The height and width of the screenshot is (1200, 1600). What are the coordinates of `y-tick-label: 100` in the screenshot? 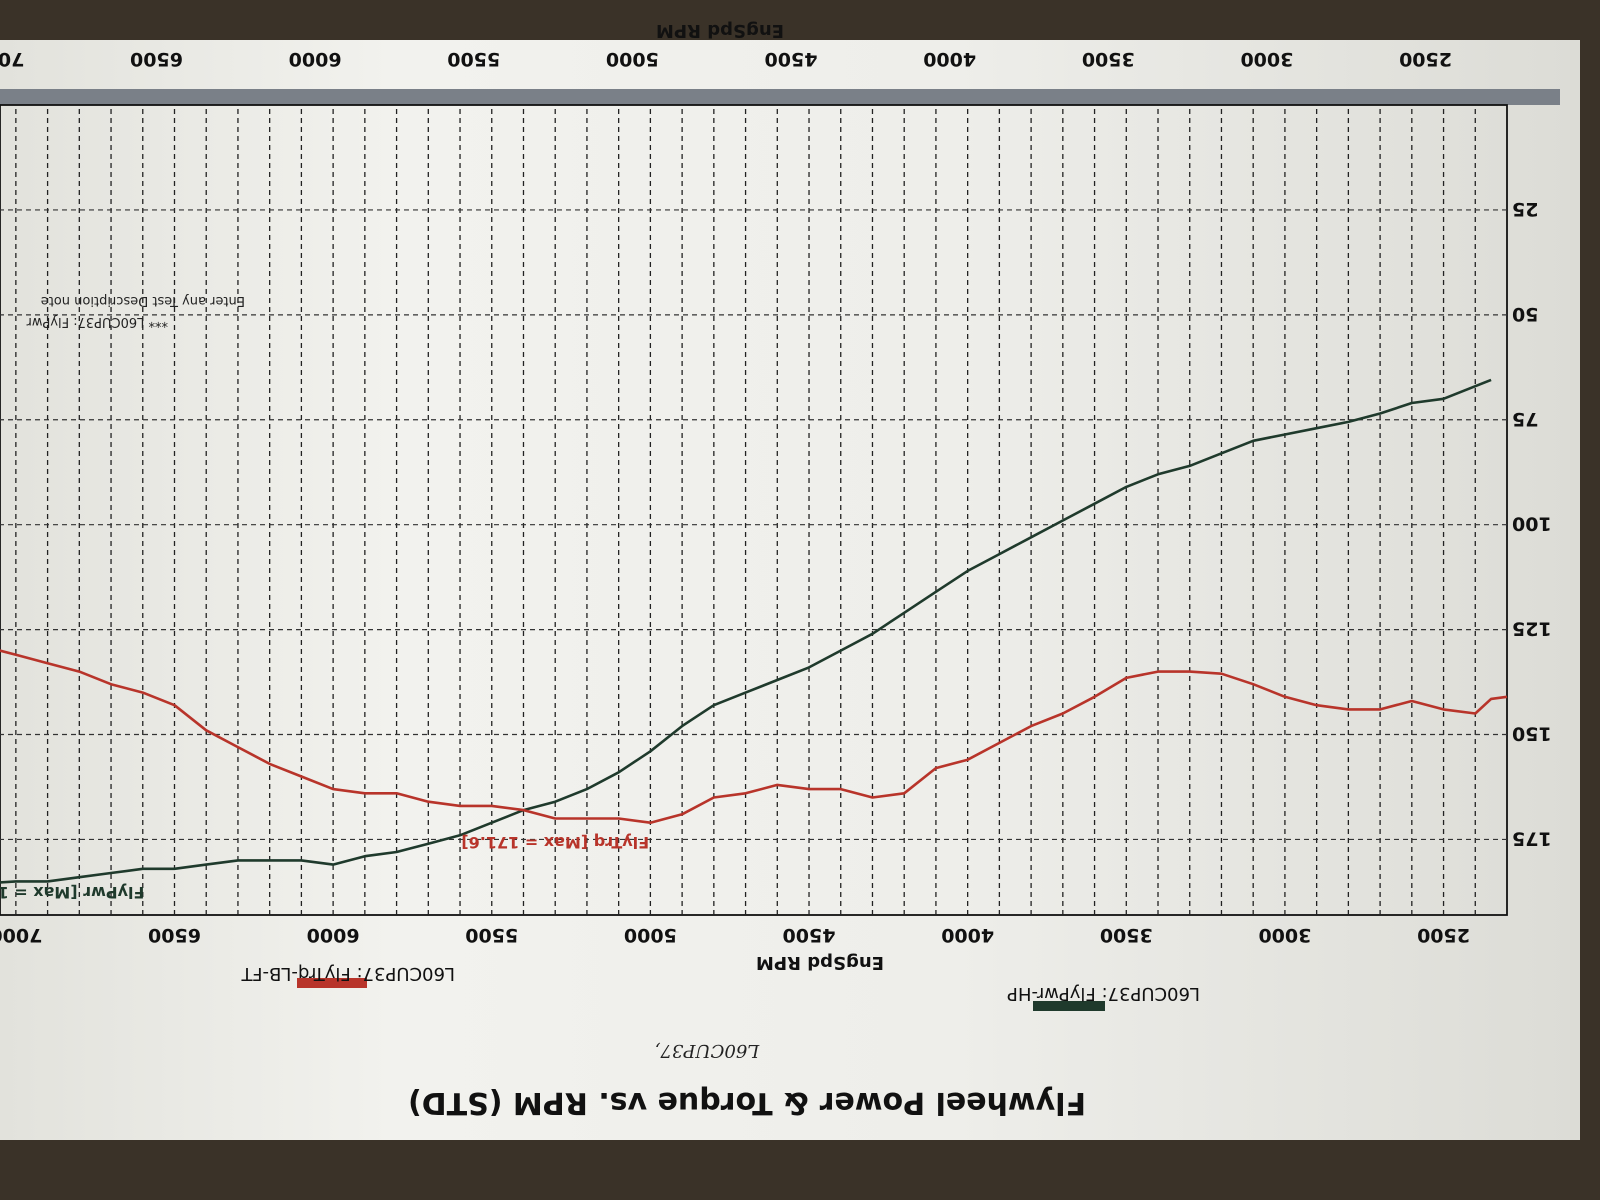 It's located at (1532, 524).